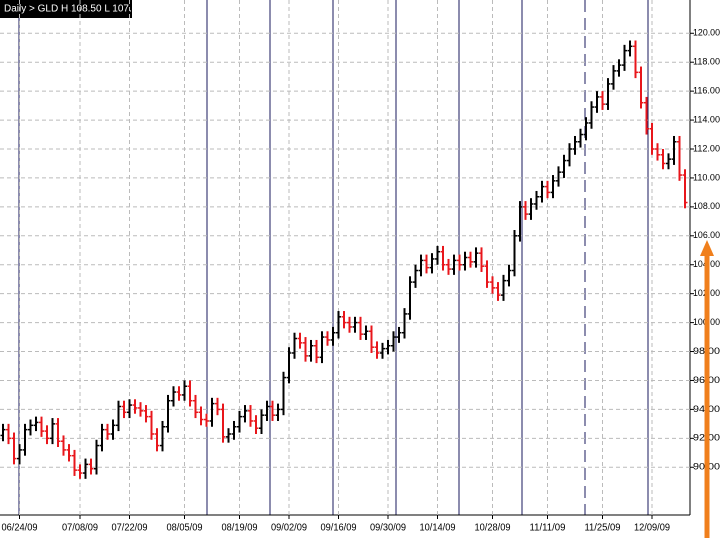  I want to click on x-tick-label: 07/08/09, so click(80, 528).